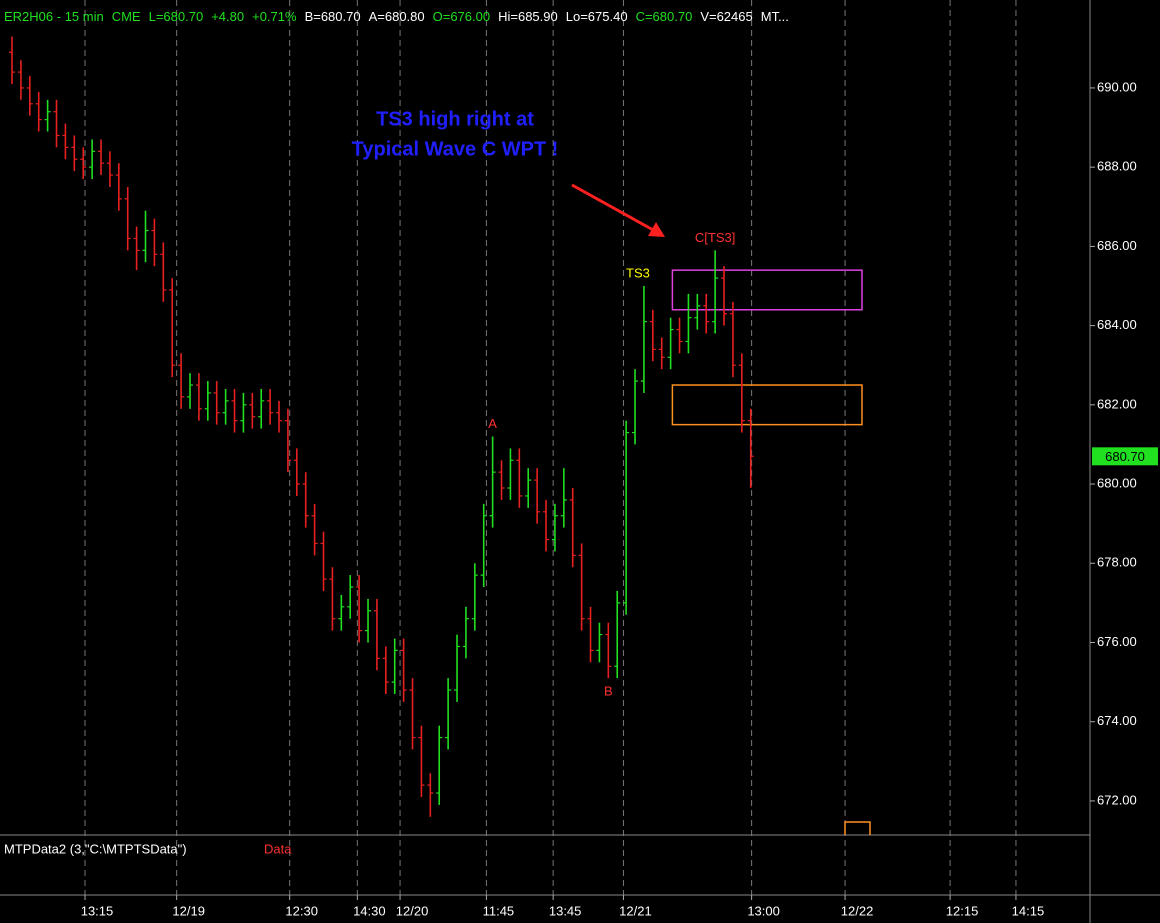 The height and width of the screenshot is (923, 1160). I want to click on y-tick-label: 680.00, so click(1117, 482).